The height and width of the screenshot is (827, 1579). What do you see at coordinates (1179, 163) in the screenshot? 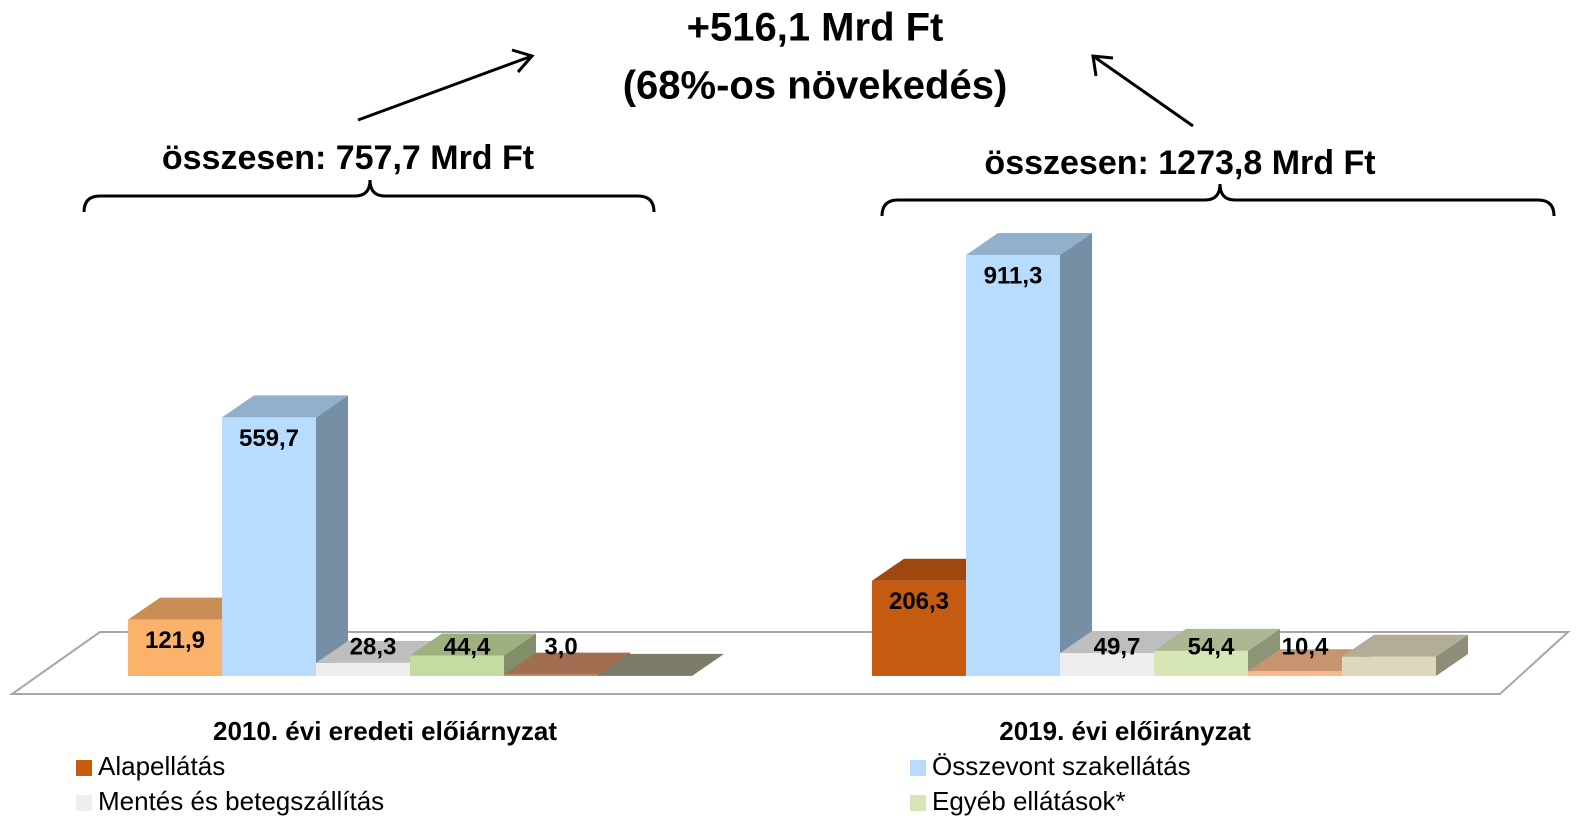
I see `total-2019: összesen: 1273,8 Mrd Ft` at bounding box center [1179, 163].